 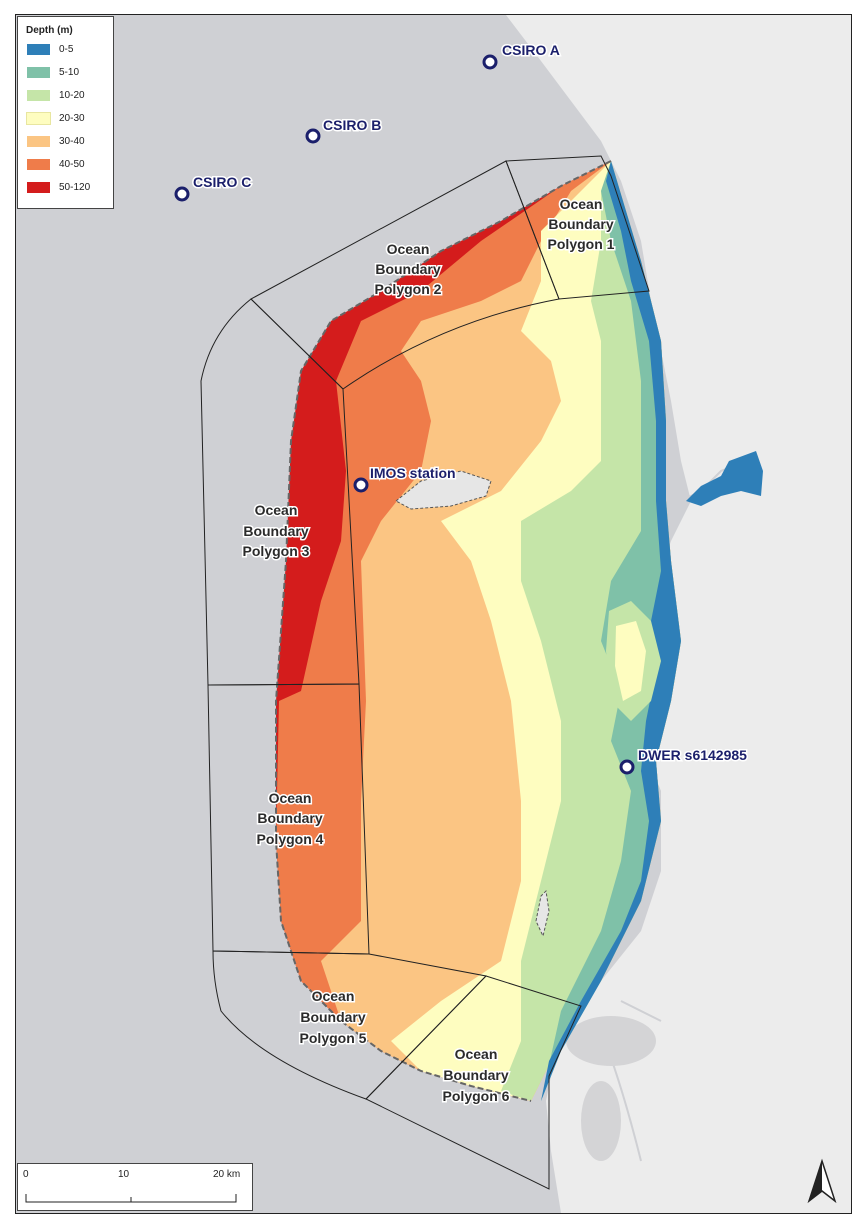 What do you see at coordinates (53, 72) in the screenshot?
I see `legend-item: 5-10` at bounding box center [53, 72].